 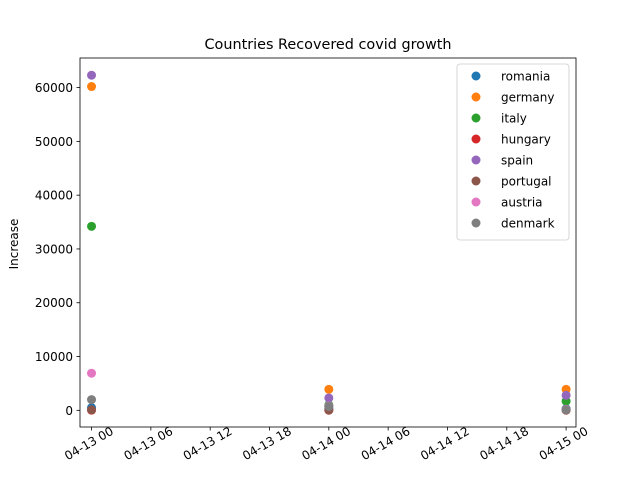 I want to click on legend-item-denmark: denmark, so click(x=513, y=224).